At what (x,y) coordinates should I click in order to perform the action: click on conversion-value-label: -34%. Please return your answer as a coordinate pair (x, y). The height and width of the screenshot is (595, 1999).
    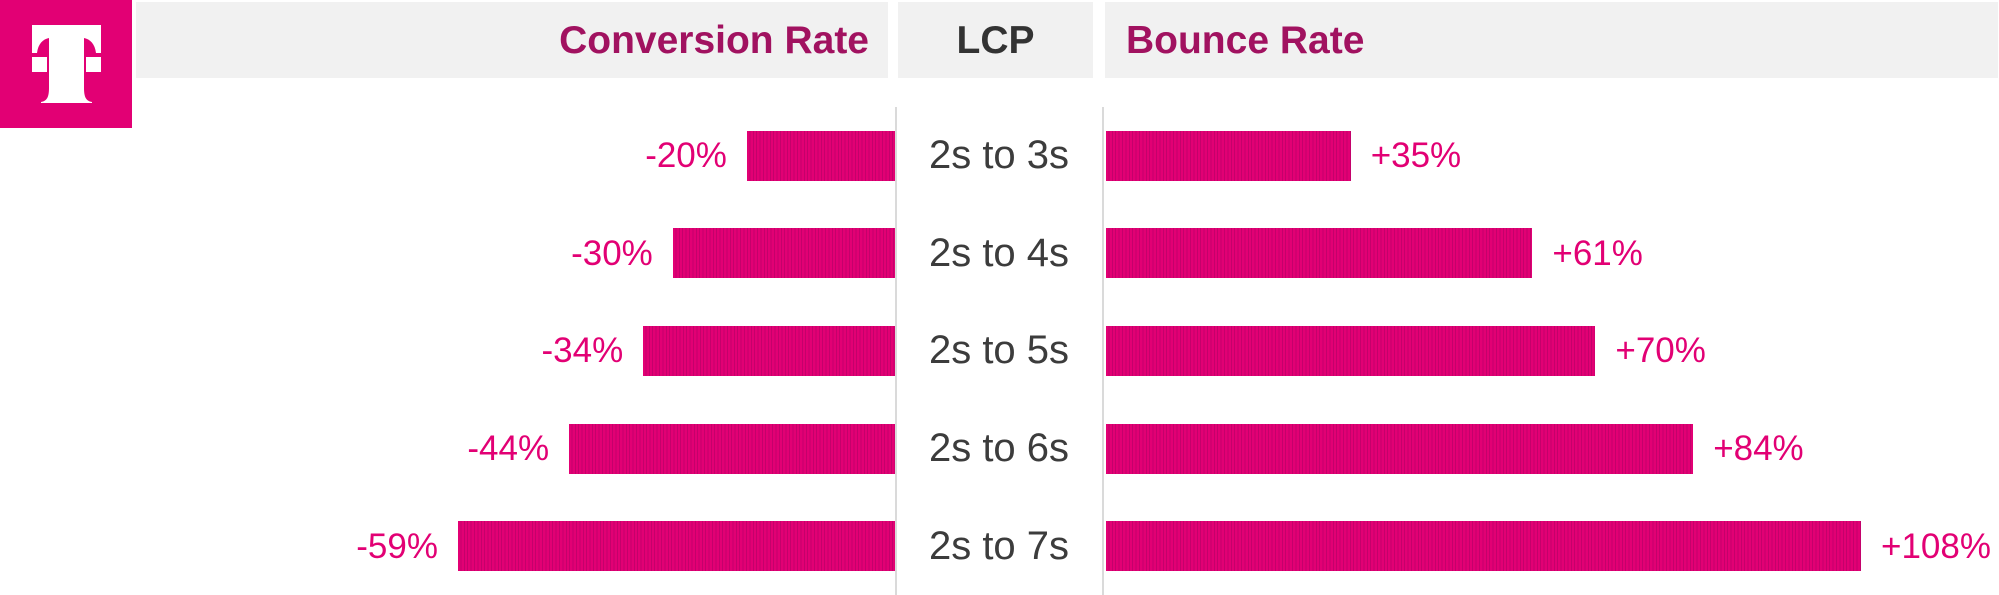
    Looking at the image, I should click on (582, 351).